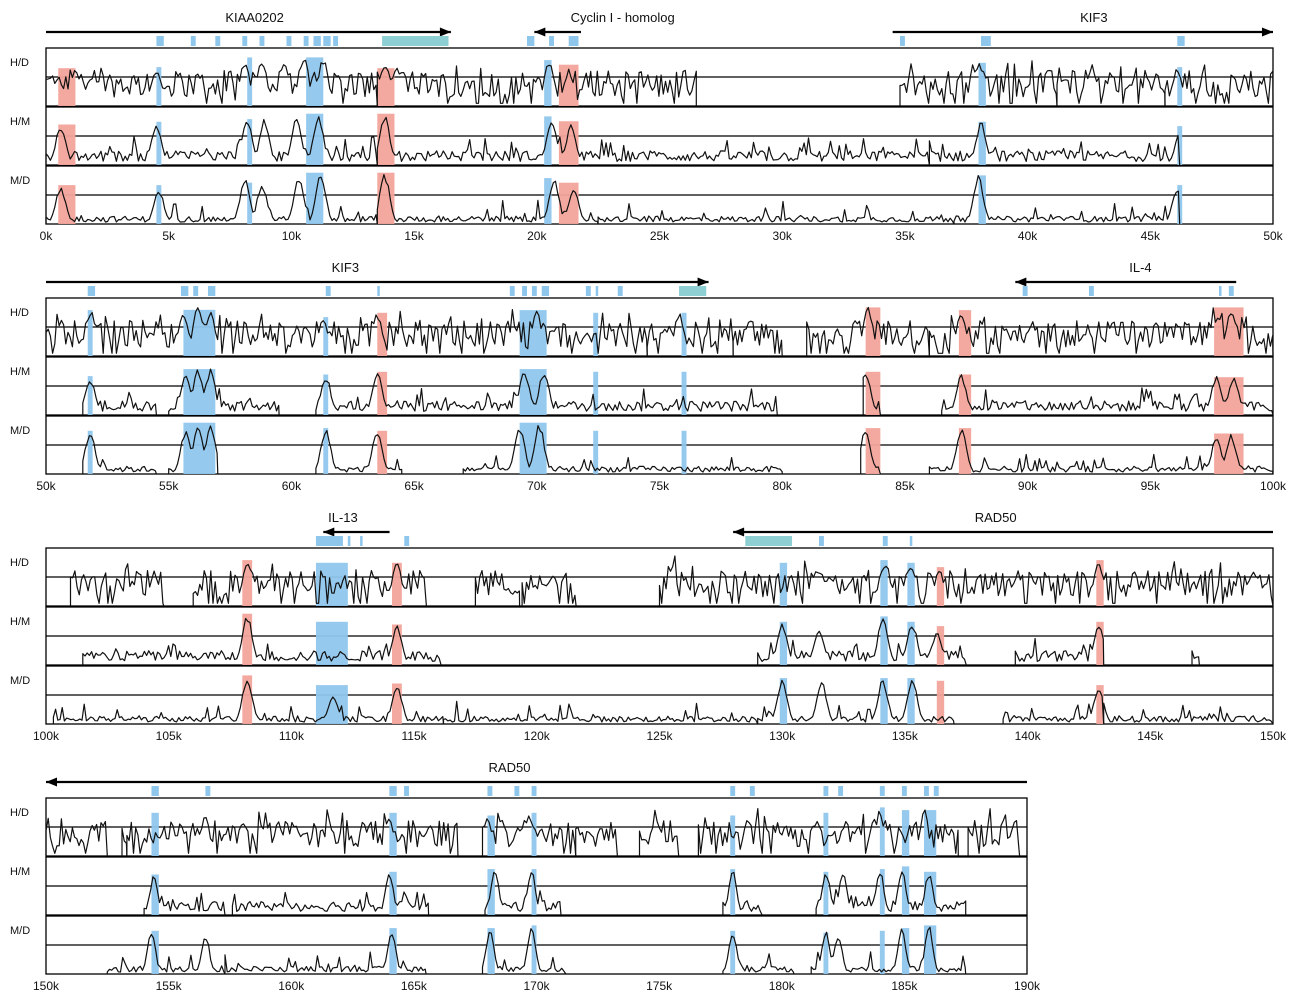  Describe the element at coordinates (1093, 17) in the screenshot. I see `gene-label: KIF3` at that location.